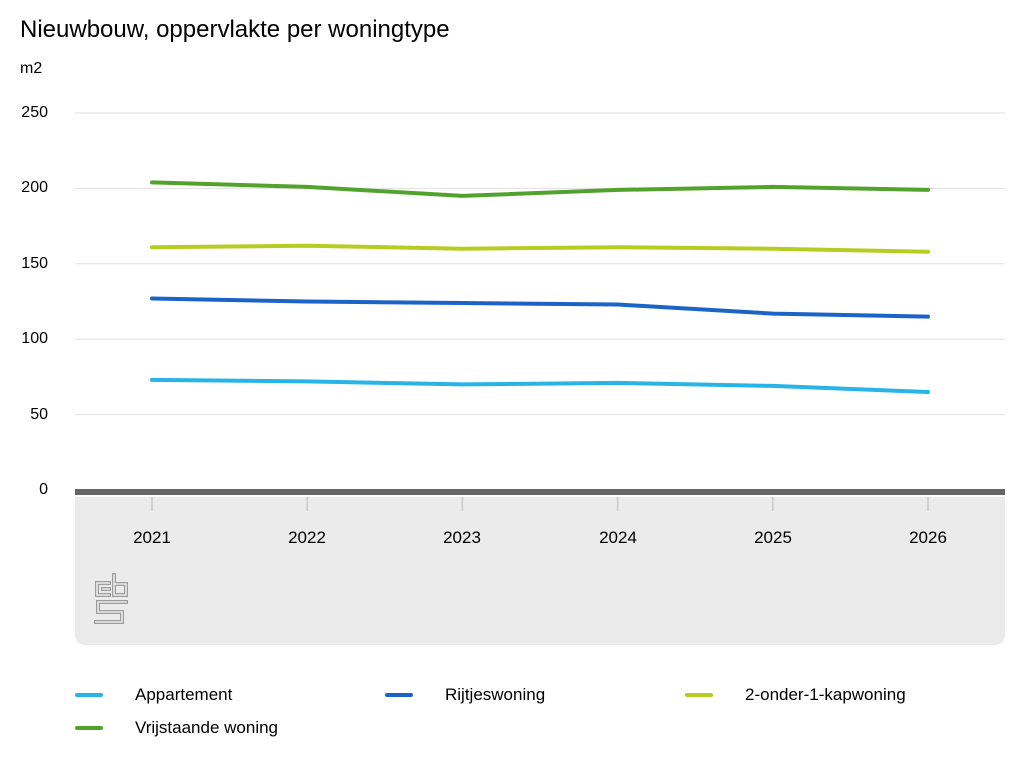 This screenshot has height=768, width=1024. I want to click on cbs-logo, so click(111, 598).